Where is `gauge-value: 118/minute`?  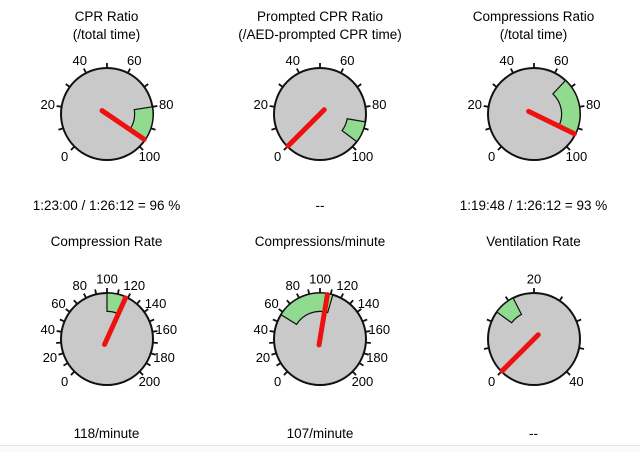 gauge-value: 118/minute is located at coordinates (106, 433).